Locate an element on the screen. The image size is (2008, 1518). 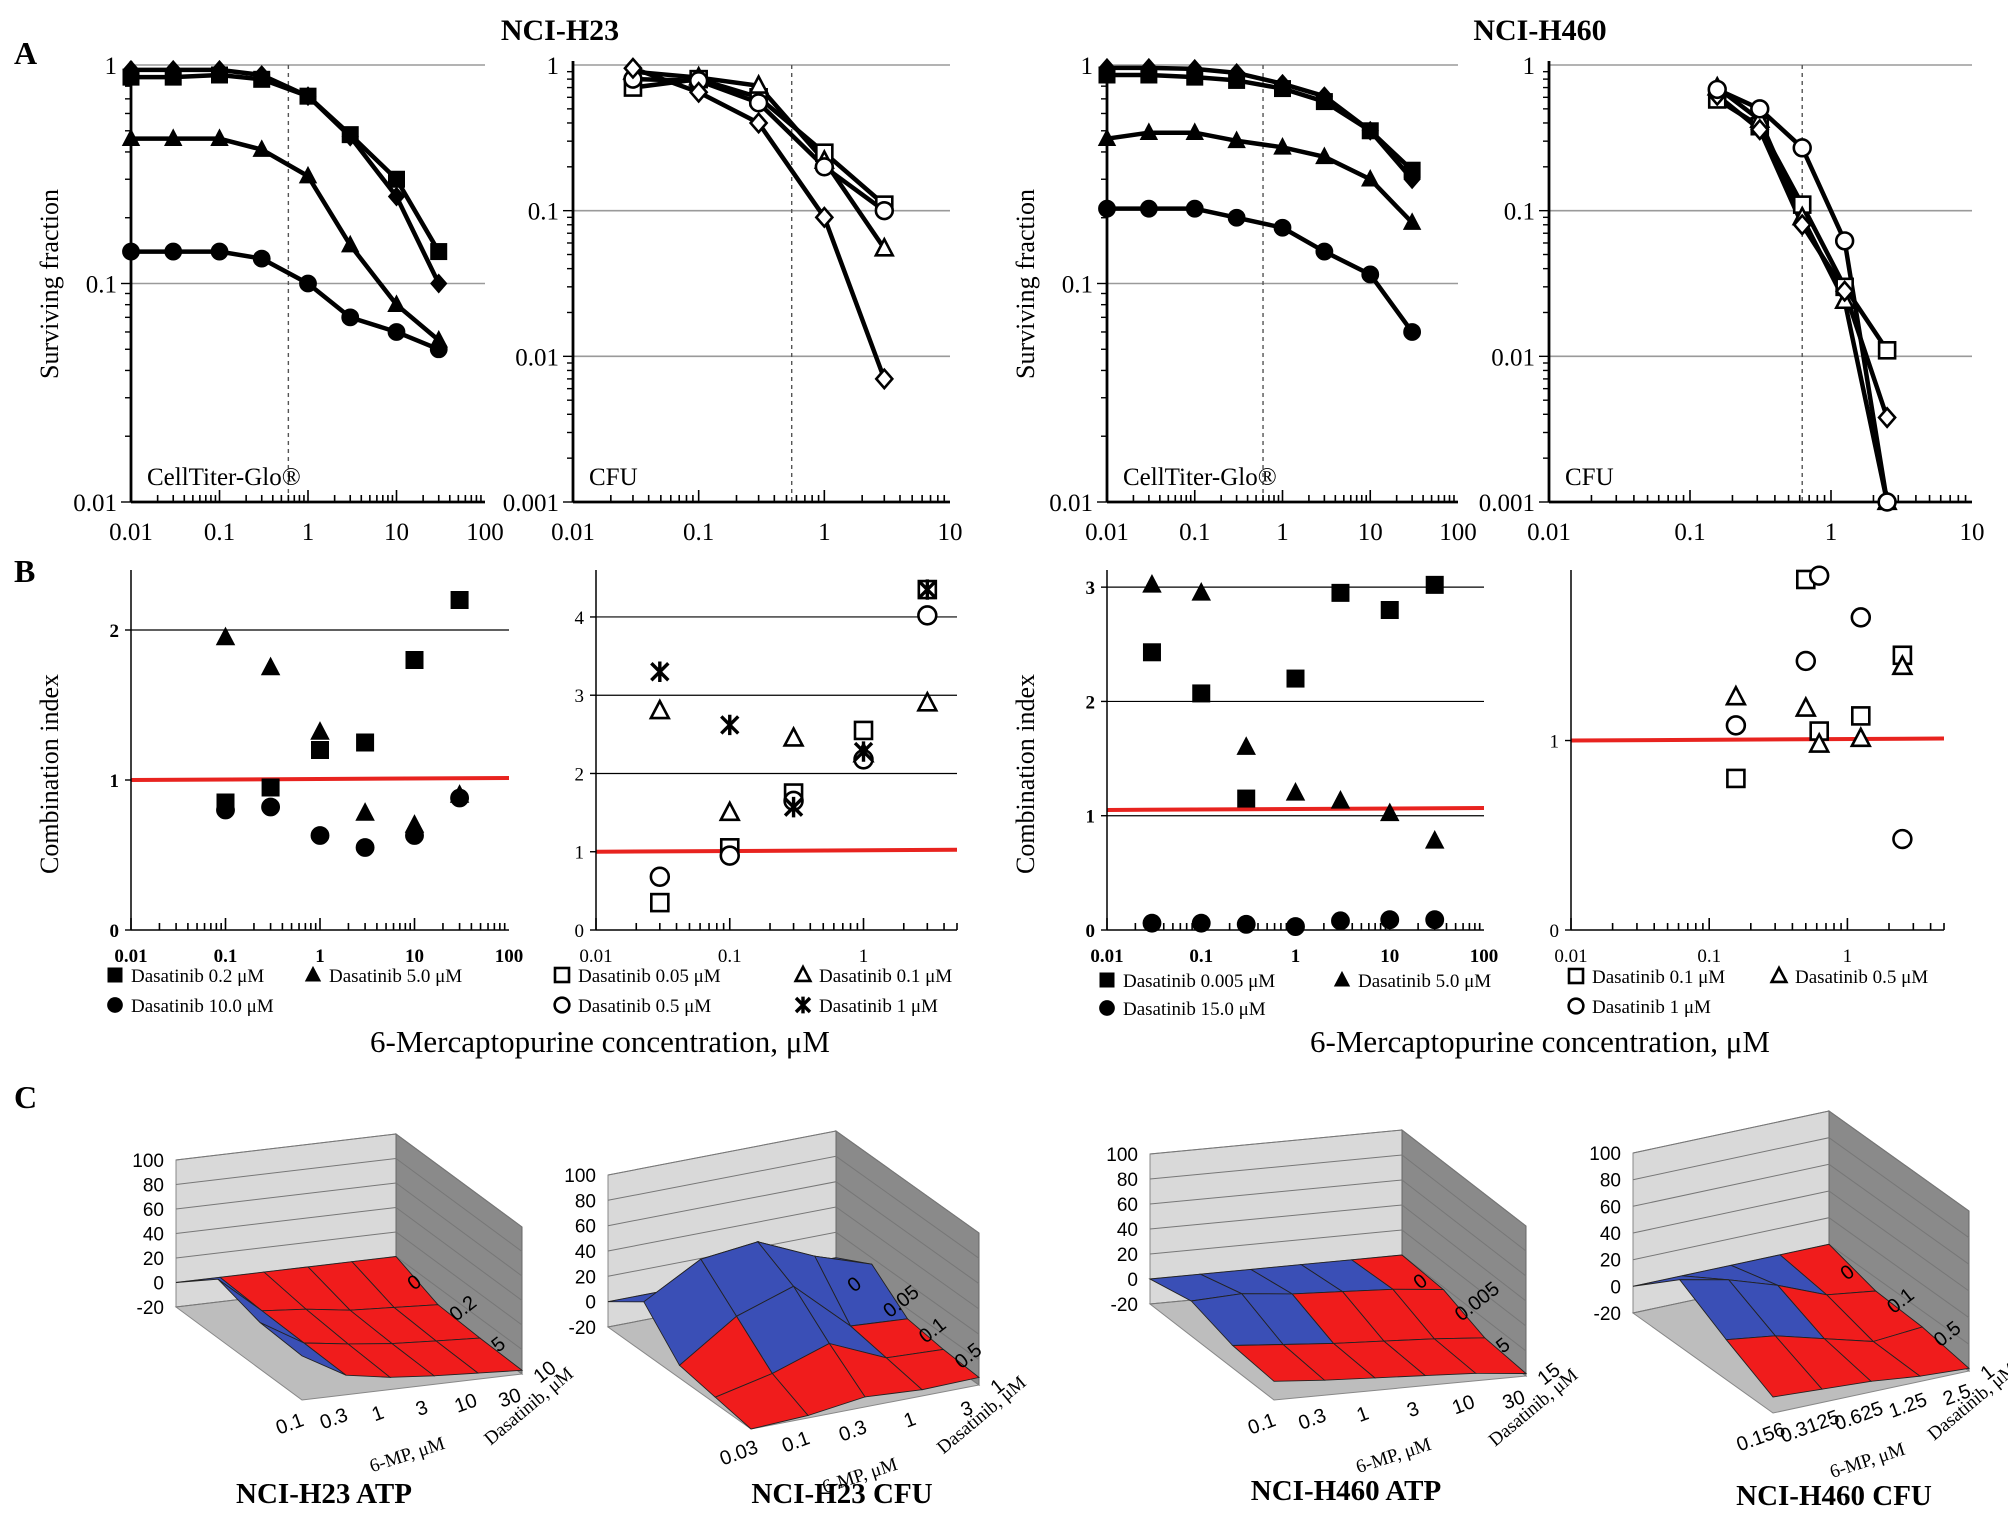
legend-label: Dasatinib 5.0 μM is located at coordinates (1424, 981).